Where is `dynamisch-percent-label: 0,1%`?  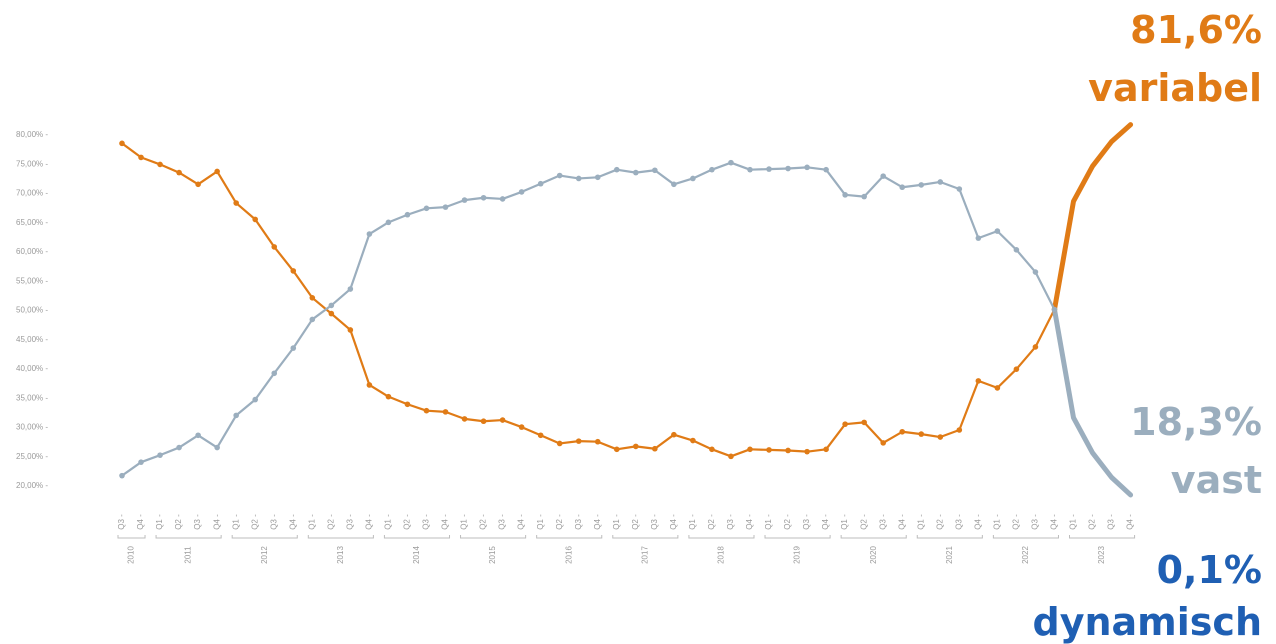 dynamisch-percent-label: 0,1% is located at coordinates (1209, 570).